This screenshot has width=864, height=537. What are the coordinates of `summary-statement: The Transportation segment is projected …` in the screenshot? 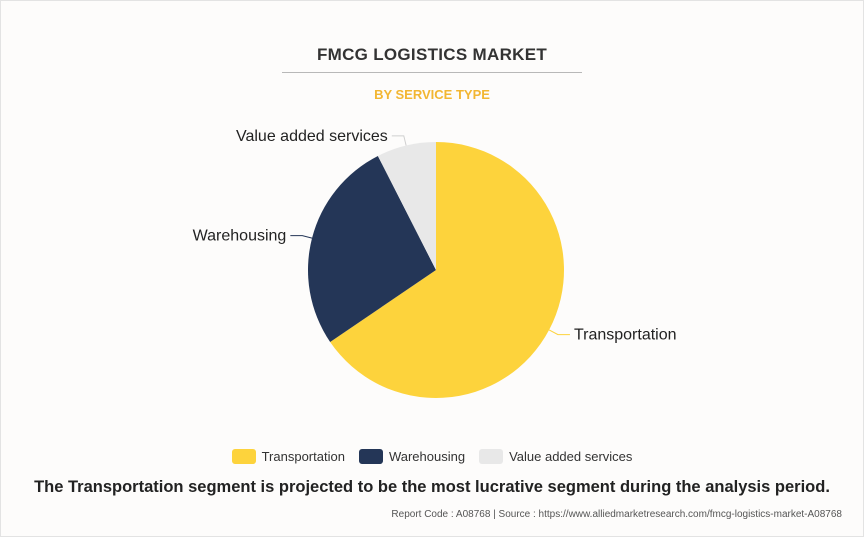 It's located at (432, 487).